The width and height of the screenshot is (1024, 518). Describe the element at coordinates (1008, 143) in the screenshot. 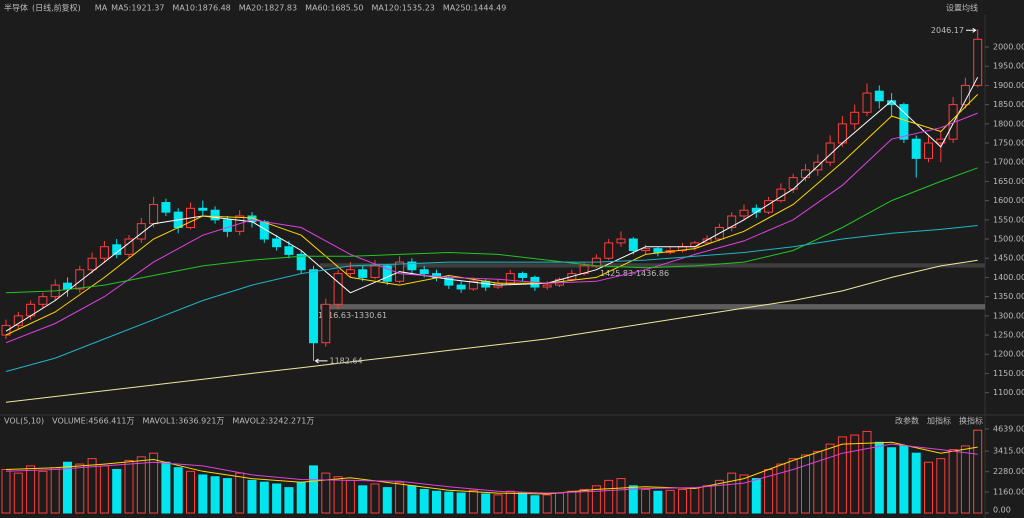

I see `y-tick-label: 1750.00` at that location.